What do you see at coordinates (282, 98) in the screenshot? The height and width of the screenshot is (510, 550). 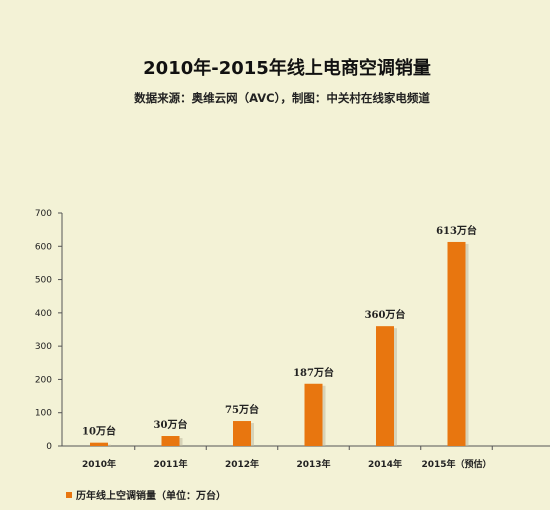 I see `chart-subtitle: 数据来源：奥维云网（AVC），制图：中关村在线家电频道` at bounding box center [282, 98].